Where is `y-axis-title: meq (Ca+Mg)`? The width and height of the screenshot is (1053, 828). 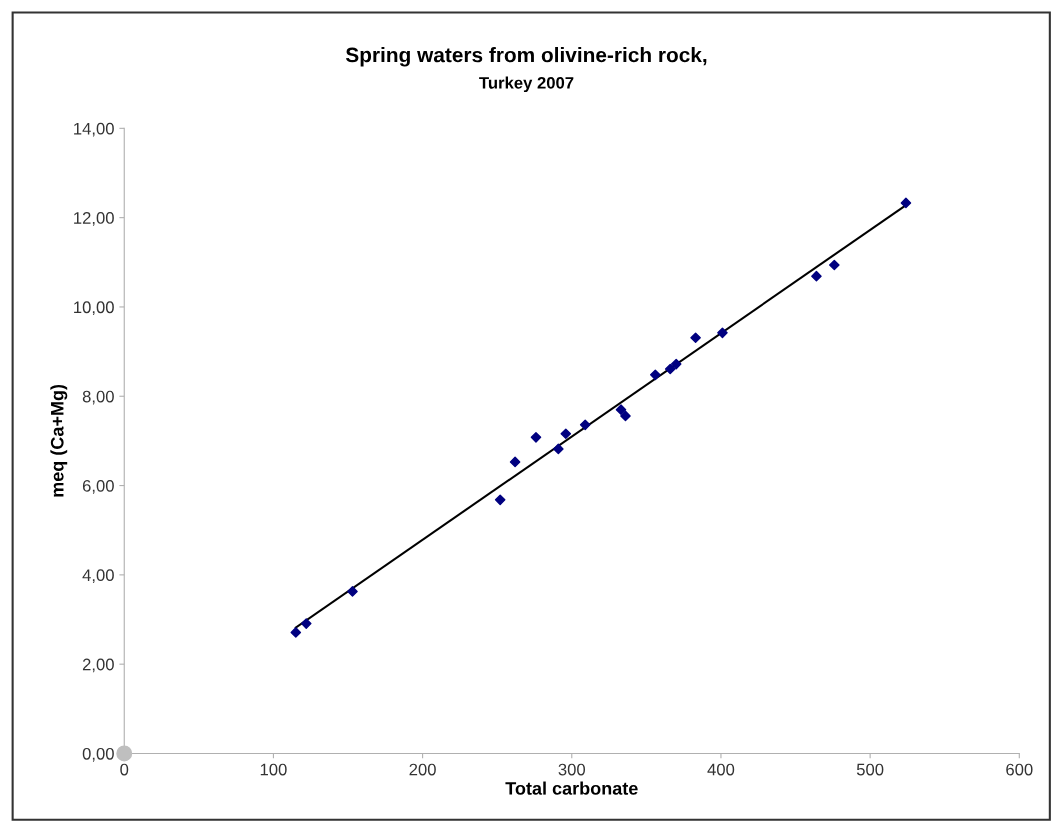
y-axis-title: meq (Ca+Mg) is located at coordinates (59, 440).